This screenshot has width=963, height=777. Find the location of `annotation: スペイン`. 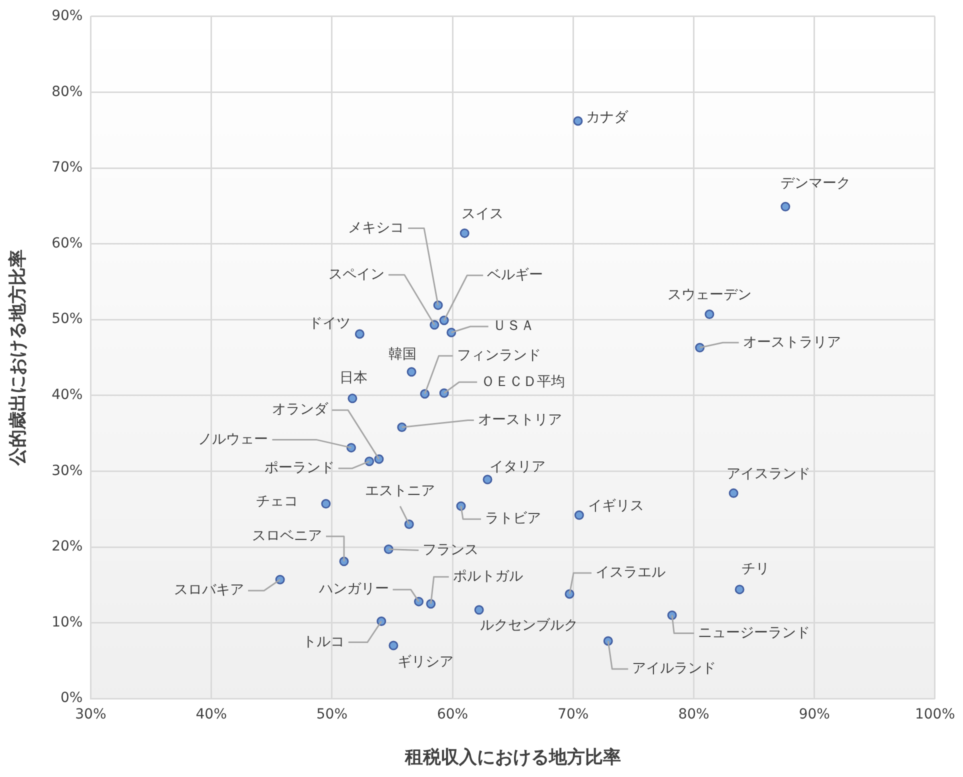

annotation: スペイン is located at coordinates (356, 274).